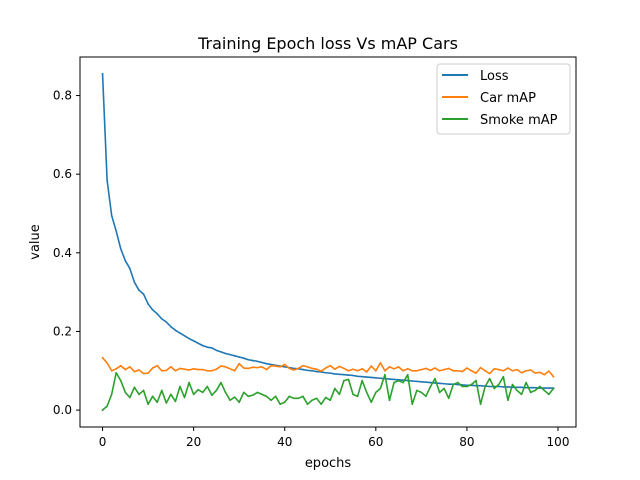 The image size is (640, 480). Describe the element at coordinates (62, 174) in the screenshot. I see `y-tick-label: 0.6` at that location.